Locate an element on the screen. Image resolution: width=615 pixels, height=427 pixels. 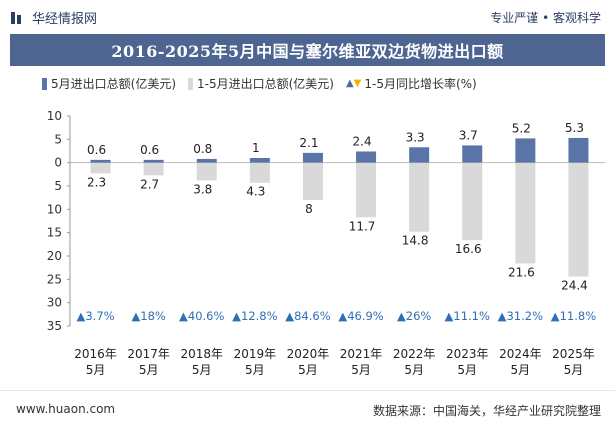
data-label-cumulative: 2.7 is located at coordinates (149, 184).